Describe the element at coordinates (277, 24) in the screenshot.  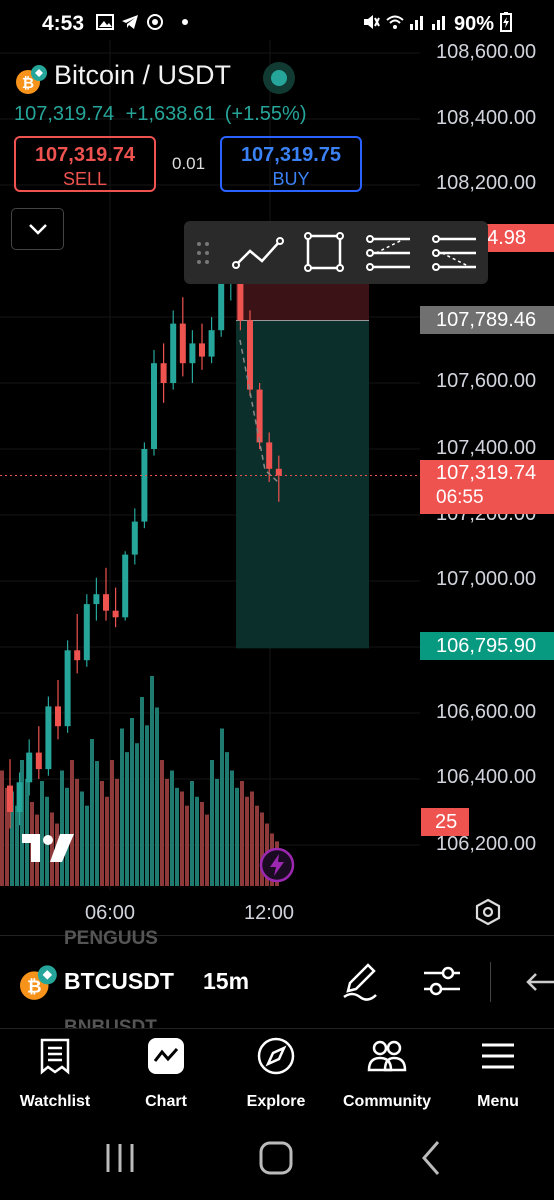
I see `status-bar: 4:53 90%` at that location.